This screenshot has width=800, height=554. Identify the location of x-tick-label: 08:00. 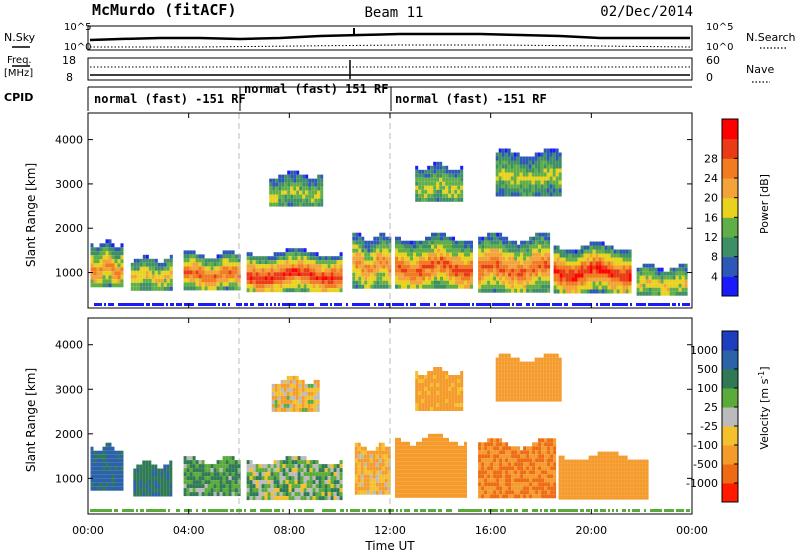
(289, 530).